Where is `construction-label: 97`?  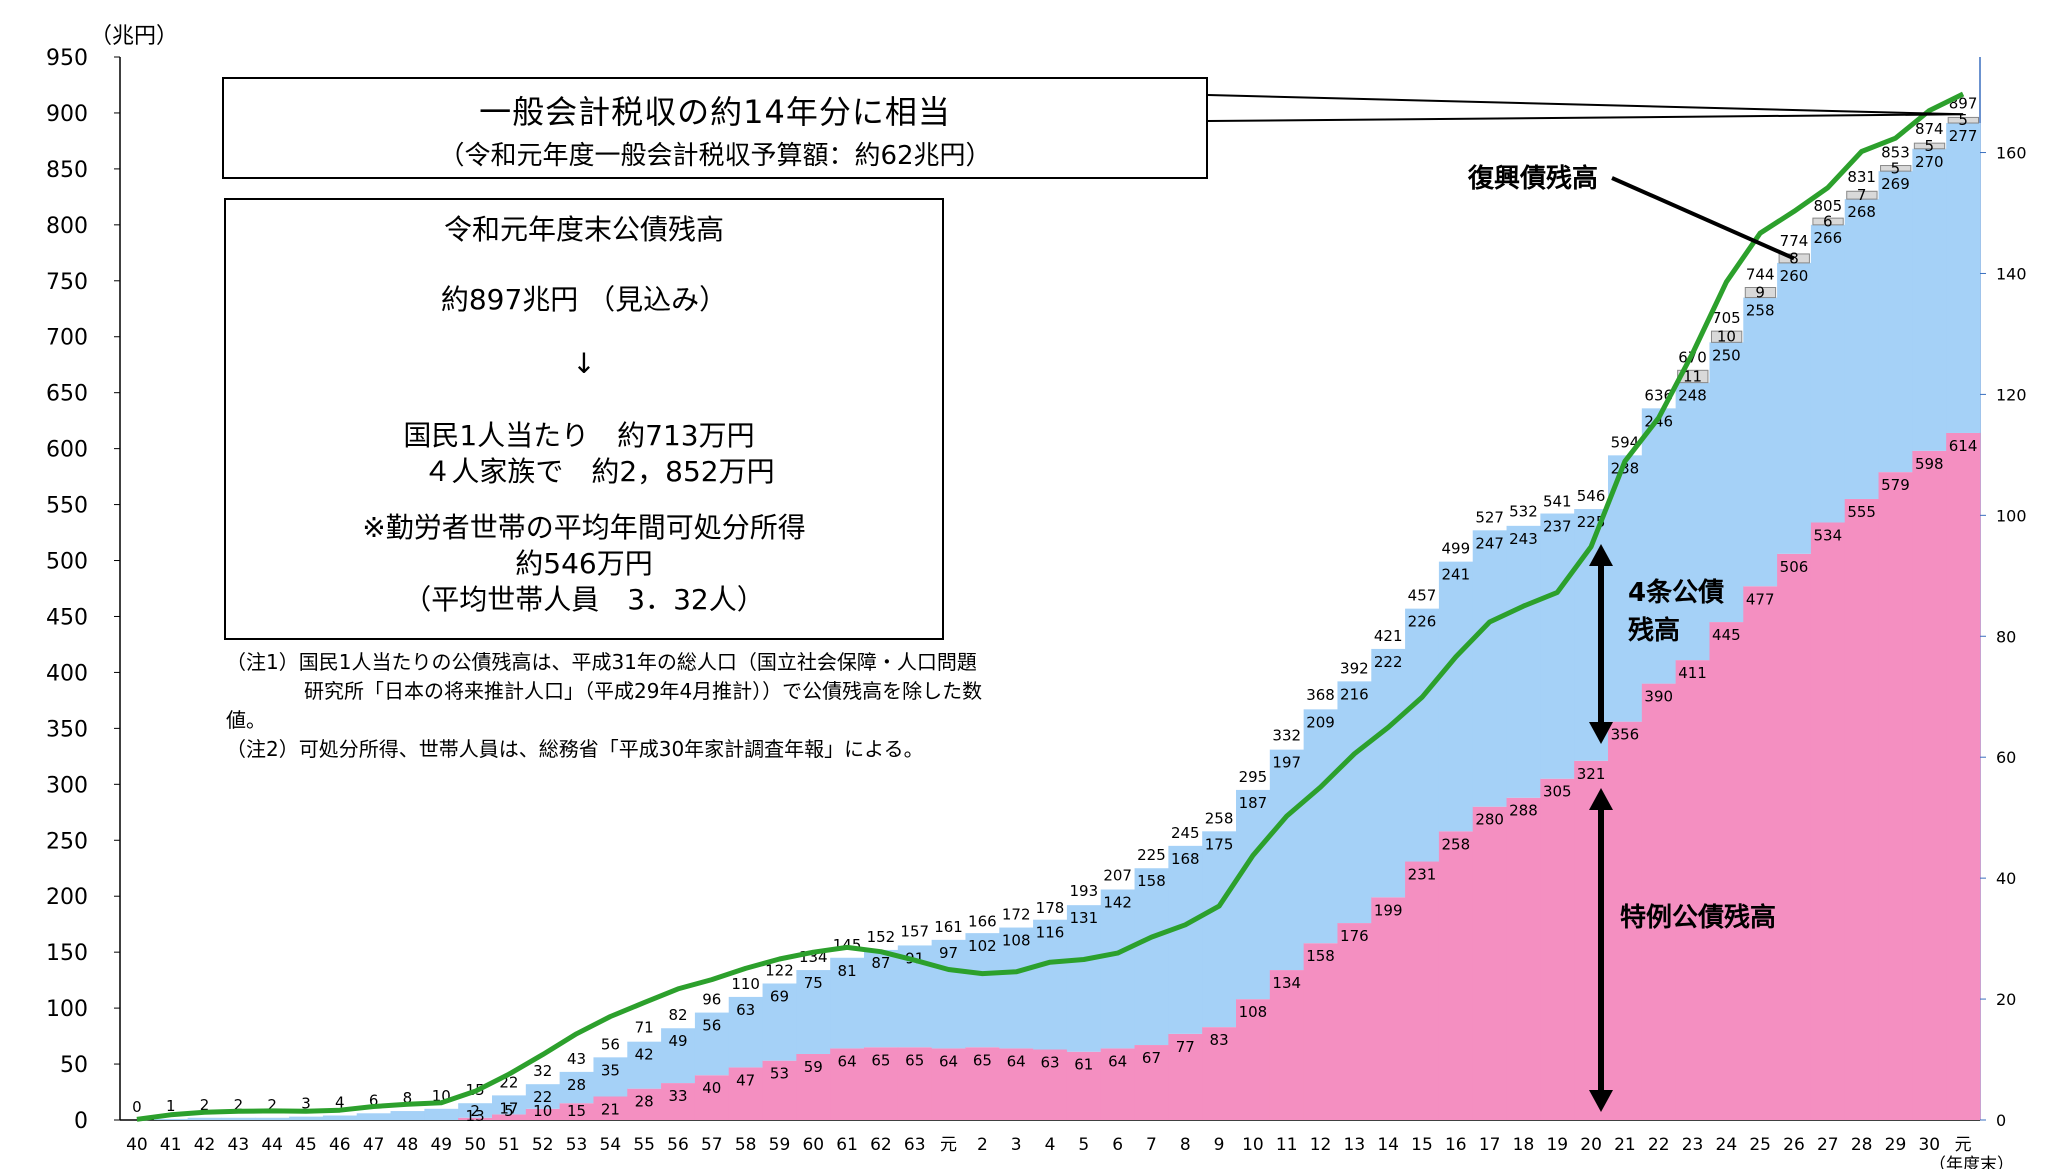
construction-label: 97 is located at coordinates (948, 953).